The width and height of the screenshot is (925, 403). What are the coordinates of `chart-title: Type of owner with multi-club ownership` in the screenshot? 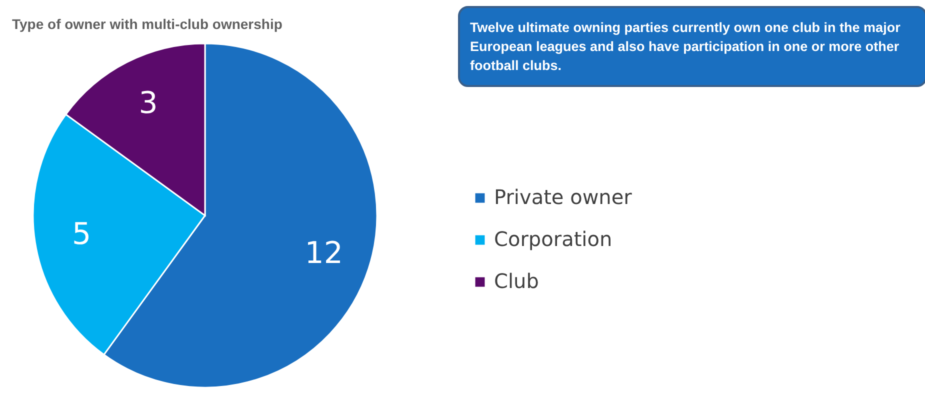 It's located at (147, 24).